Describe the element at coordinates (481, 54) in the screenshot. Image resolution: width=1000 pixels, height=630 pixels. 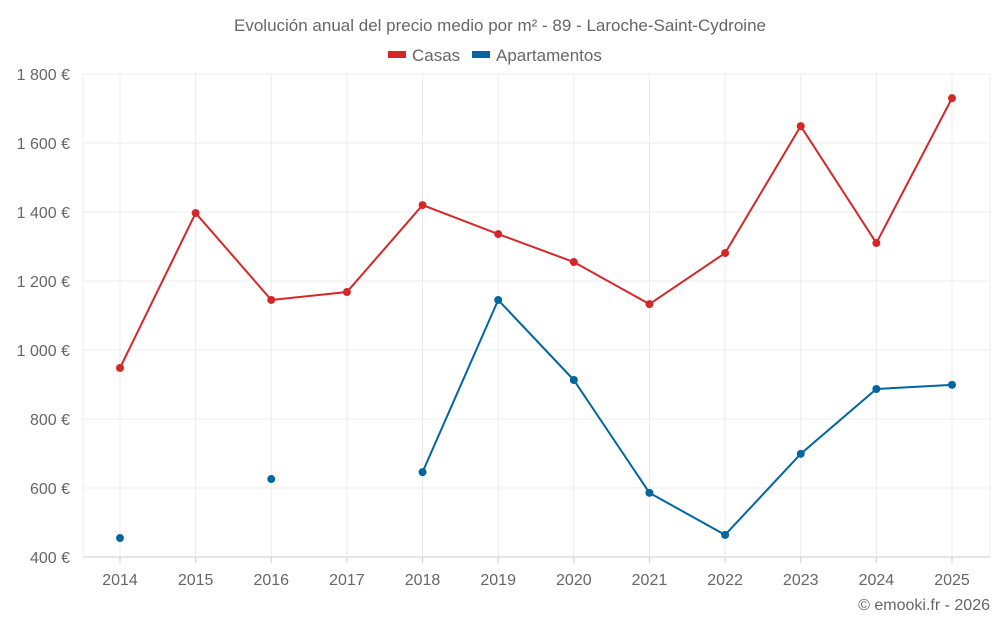
I see `legend-swatch-apartamentos` at that location.